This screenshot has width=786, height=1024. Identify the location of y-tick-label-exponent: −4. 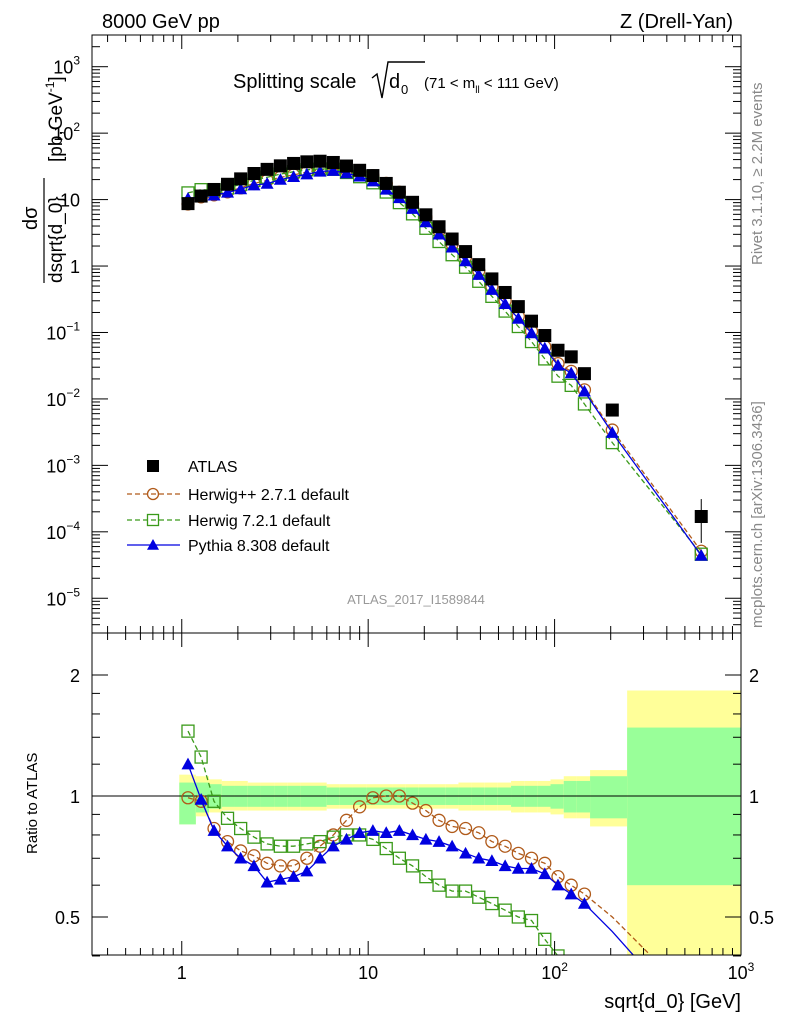
(73, 526).